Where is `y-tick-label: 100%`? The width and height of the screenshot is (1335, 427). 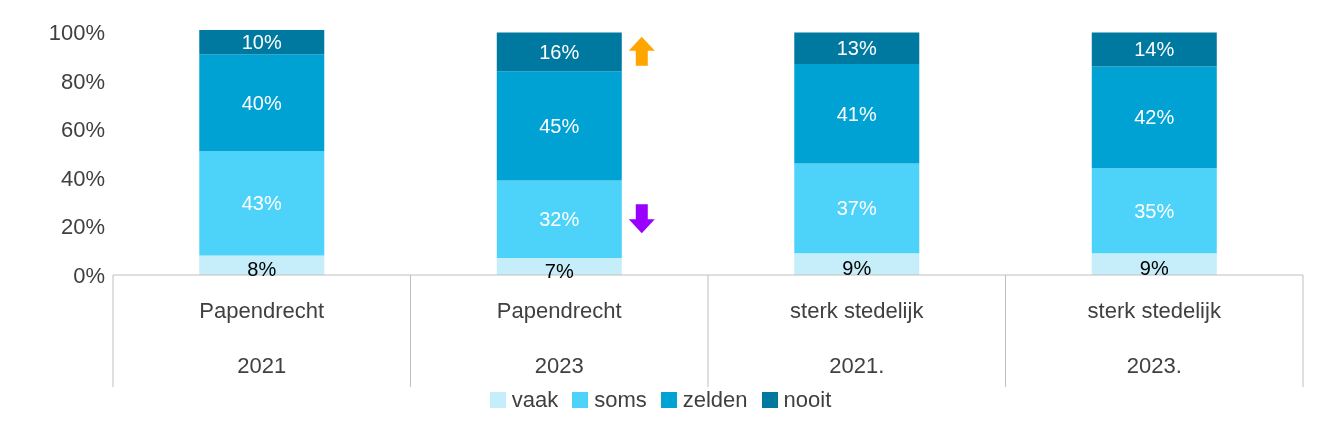
y-tick-label: 100% is located at coordinates (76, 33).